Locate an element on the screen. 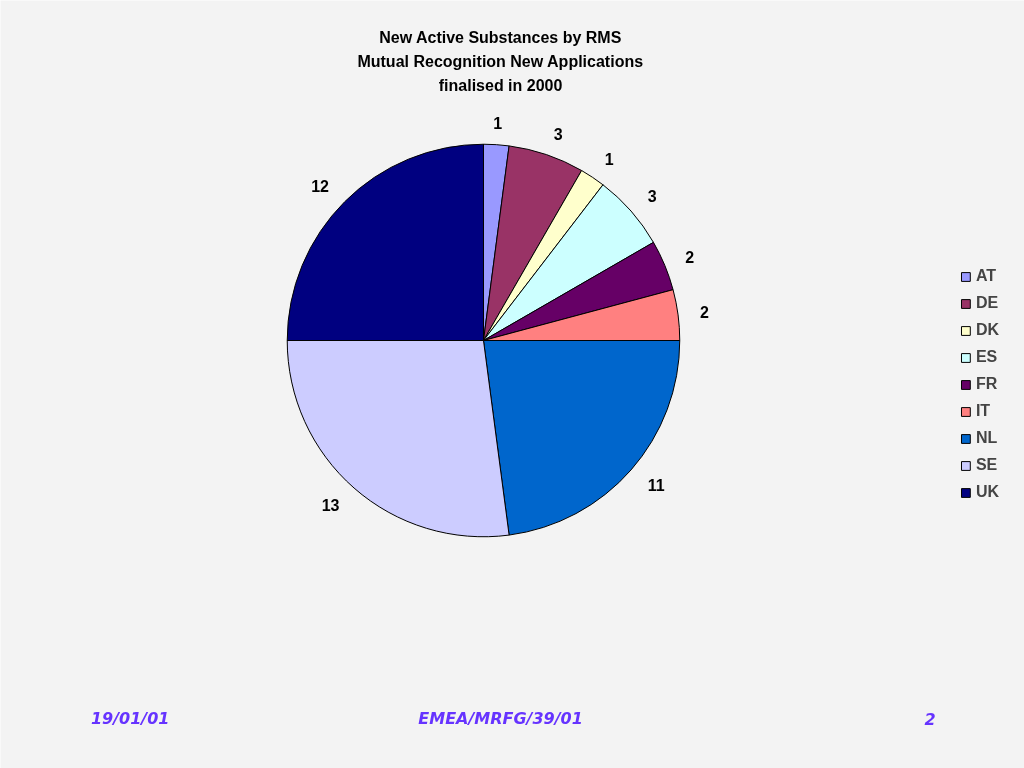 The height and width of the screenshot is (768, 1024). data-label: 13 is located at coordinates (330, 505).